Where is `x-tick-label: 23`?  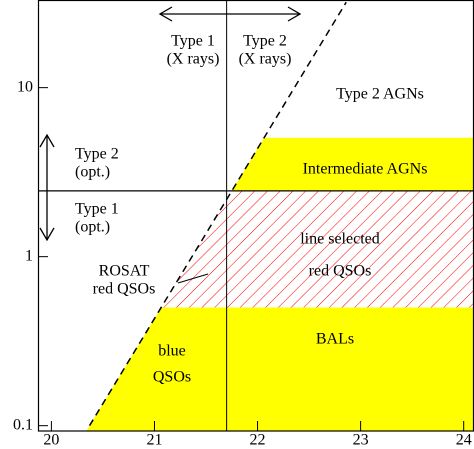
x-tick-label: 23 is located at coordinates (361, 440).